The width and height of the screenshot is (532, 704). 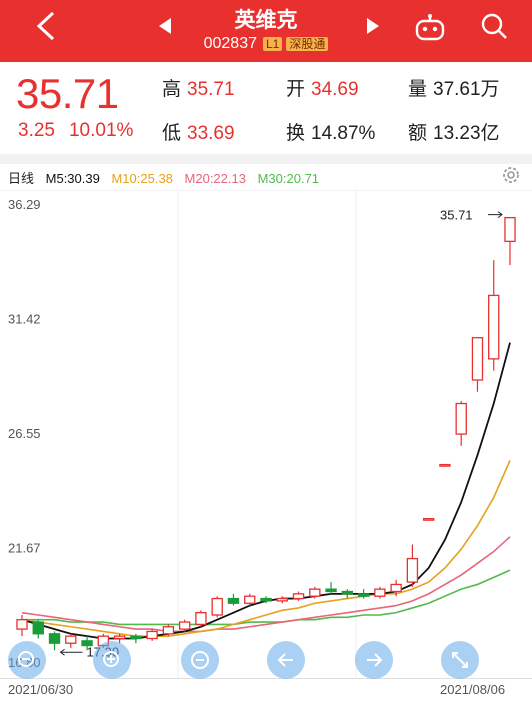 What do you see at coordinates (24, 318) in the screenshot?
I see `y-tick-label: 31.42` at bounding box center [24, 318].